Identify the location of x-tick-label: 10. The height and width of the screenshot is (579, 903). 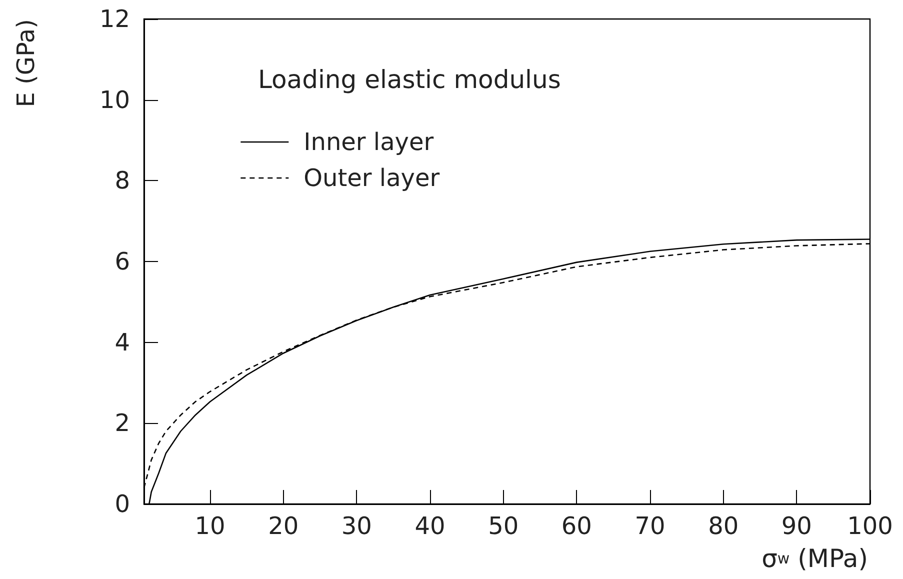
(210, 526).